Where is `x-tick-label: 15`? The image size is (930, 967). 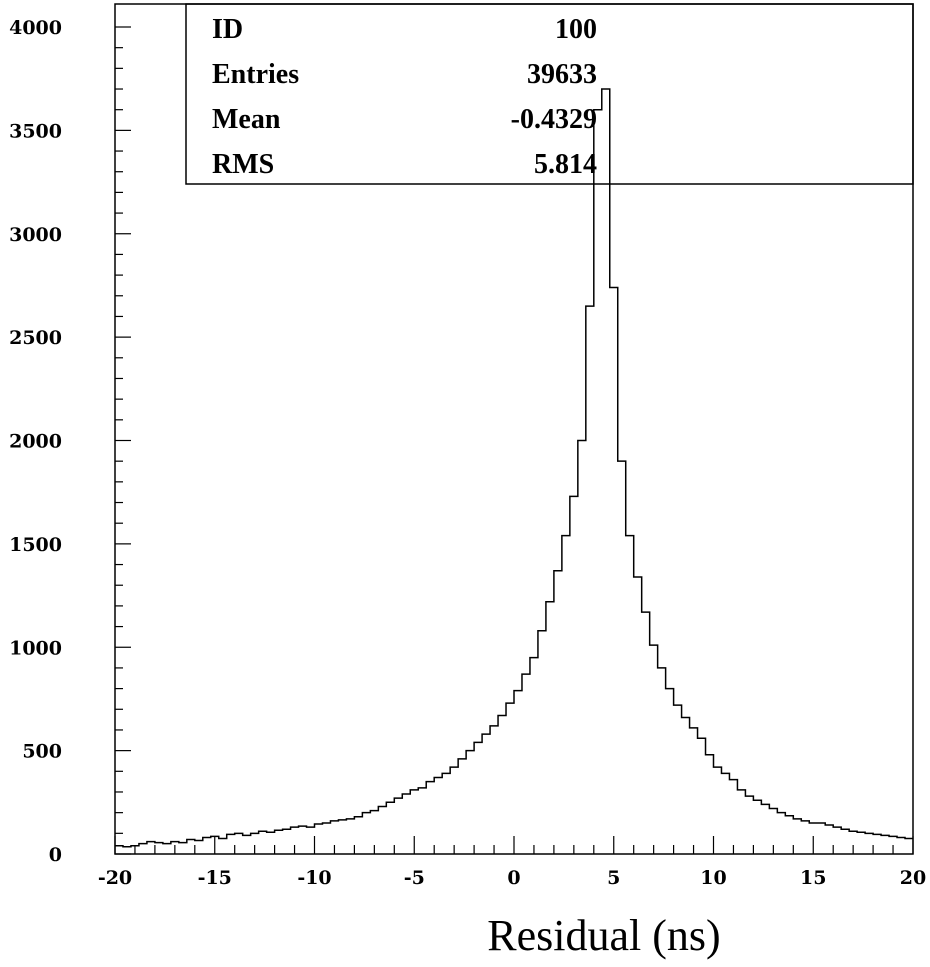 x-tick-label: 15 is located at coordinates (813, 878).